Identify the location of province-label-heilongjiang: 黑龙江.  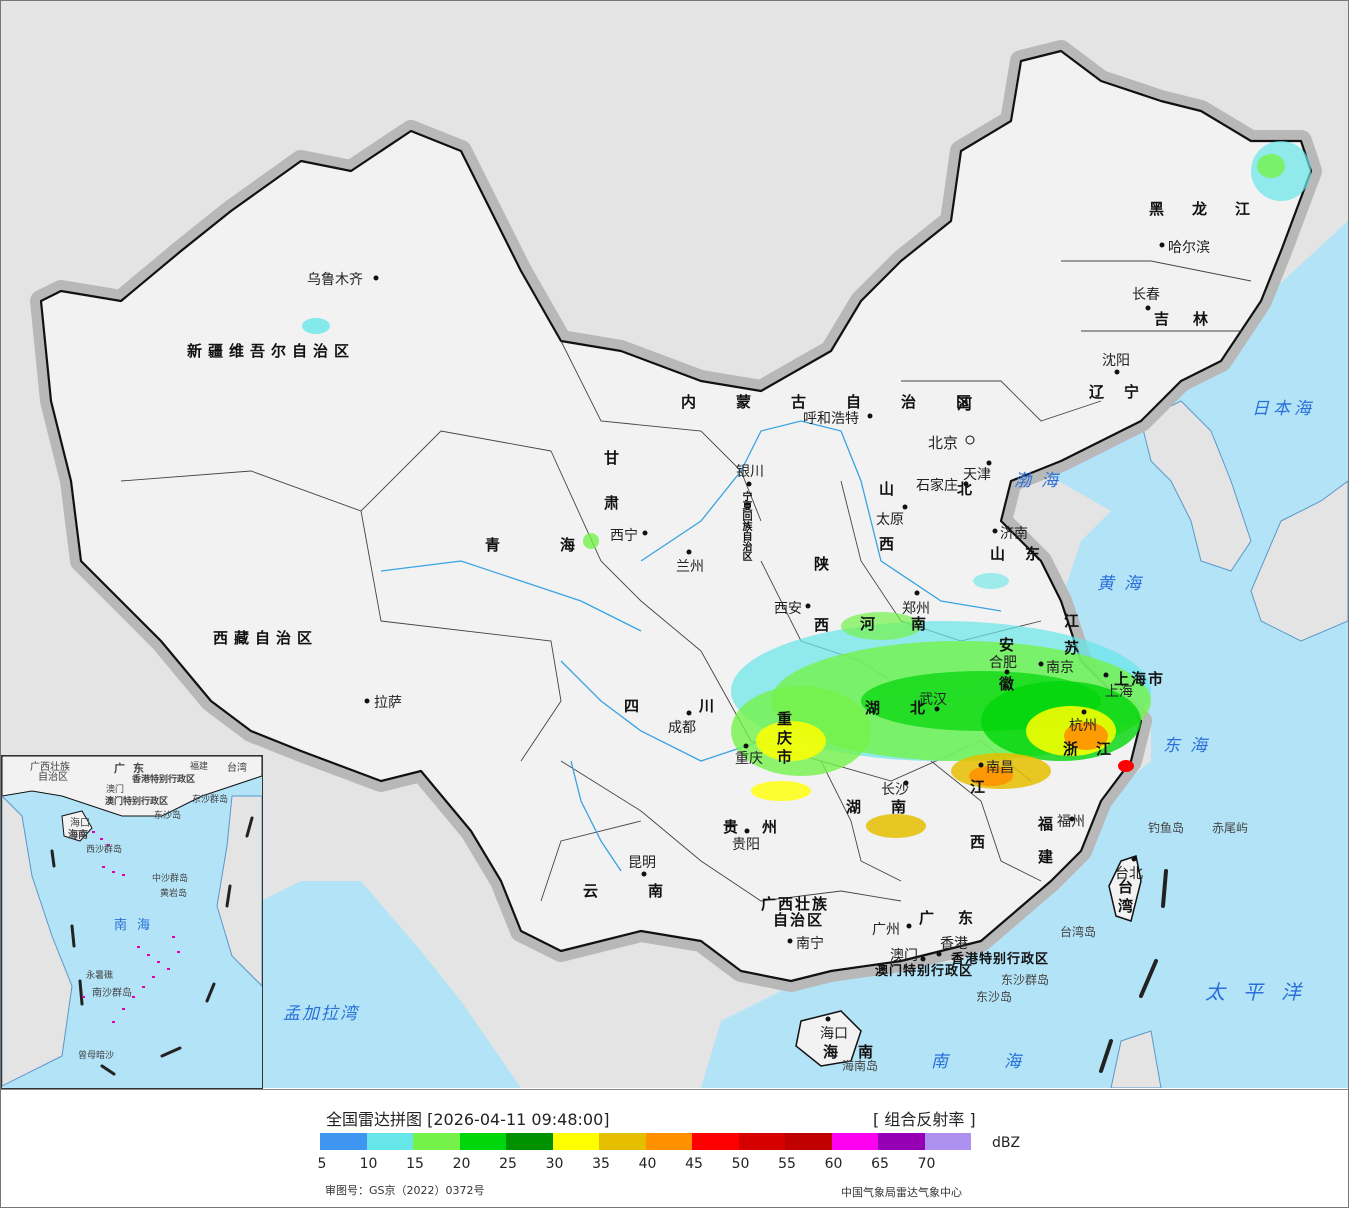
(1214, 209).